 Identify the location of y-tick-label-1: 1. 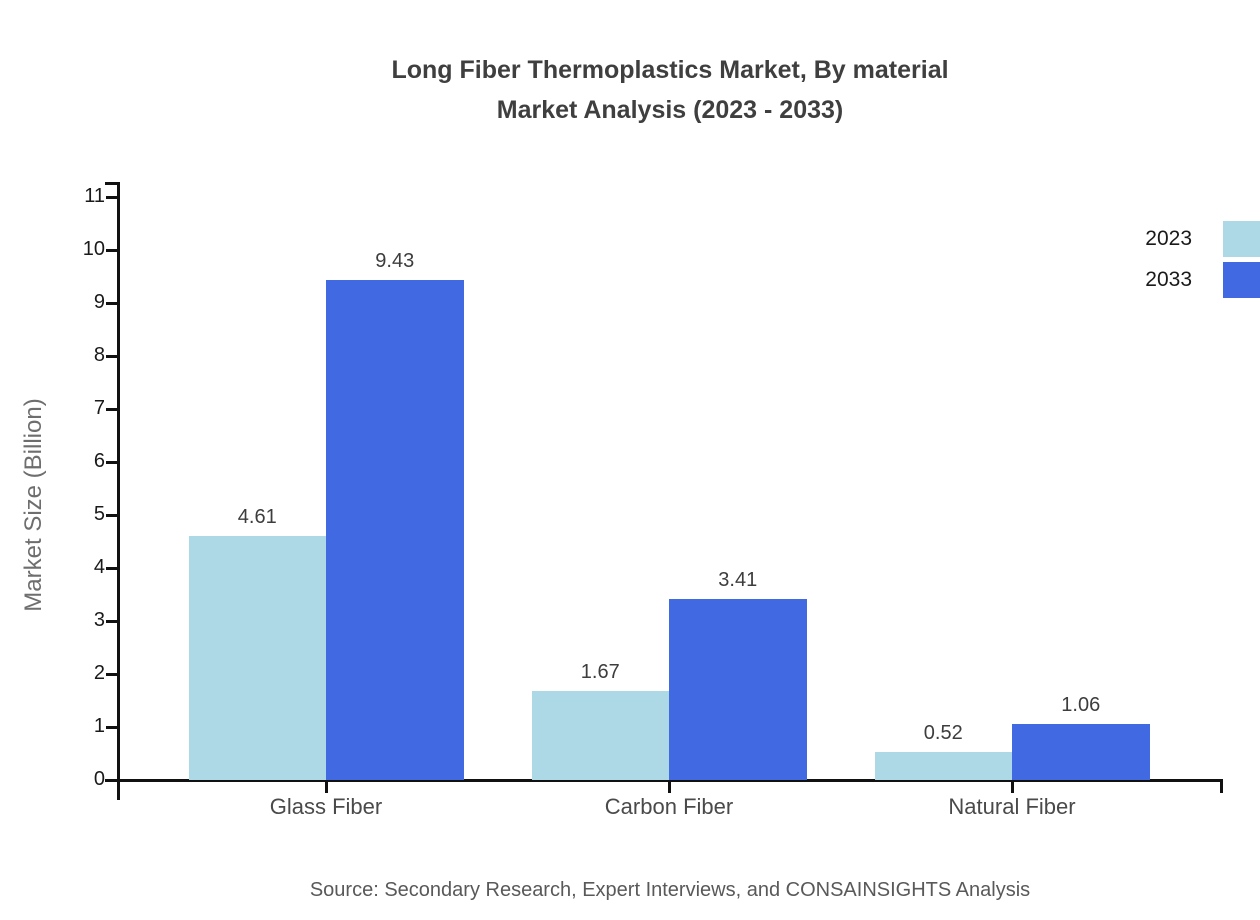
(99, 726).